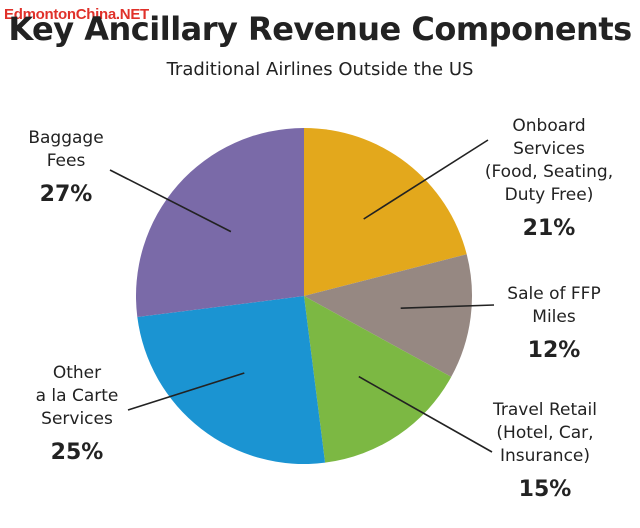  I want to click on leader-line-onboard, so click(426, 179).